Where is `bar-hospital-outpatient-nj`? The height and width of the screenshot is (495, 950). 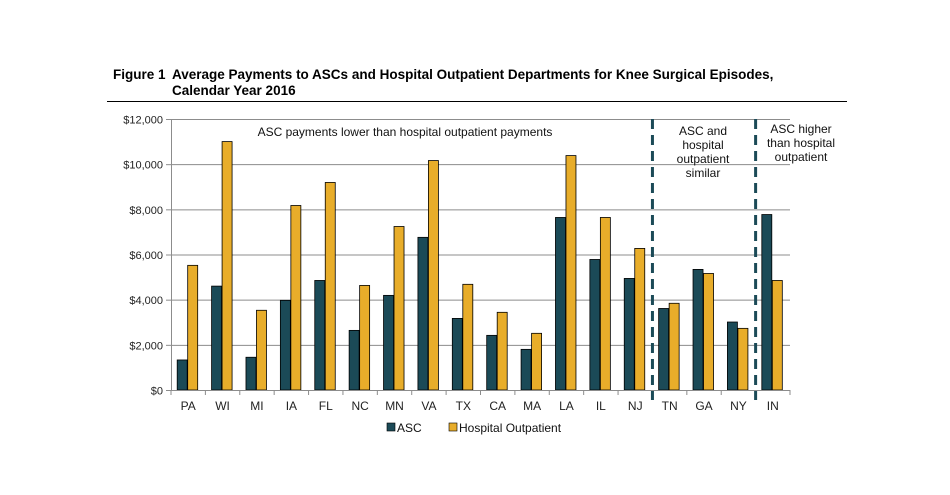 bar-hospital-outpatient-nj is located at coordinates (640, 319).